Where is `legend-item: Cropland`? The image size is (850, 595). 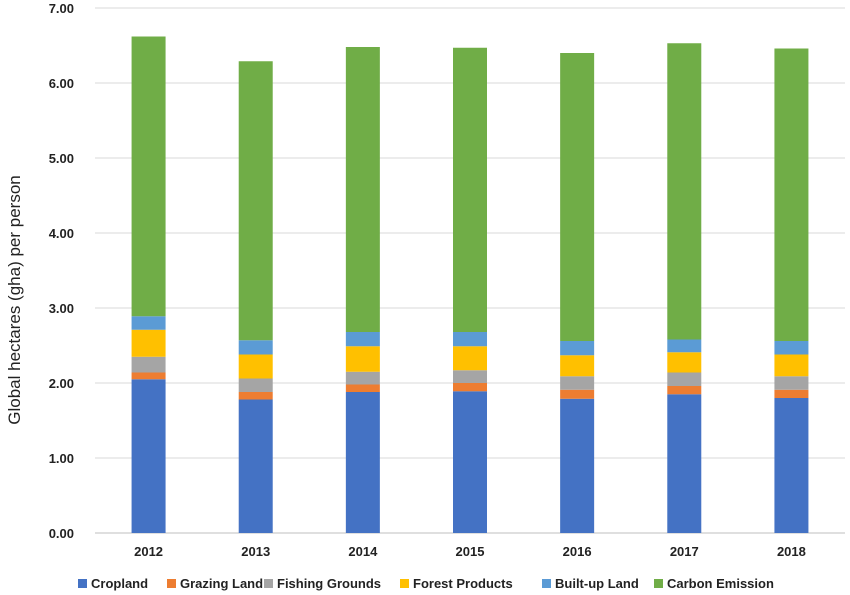 legend-item: Cropland is located at coordinates (113, 583).